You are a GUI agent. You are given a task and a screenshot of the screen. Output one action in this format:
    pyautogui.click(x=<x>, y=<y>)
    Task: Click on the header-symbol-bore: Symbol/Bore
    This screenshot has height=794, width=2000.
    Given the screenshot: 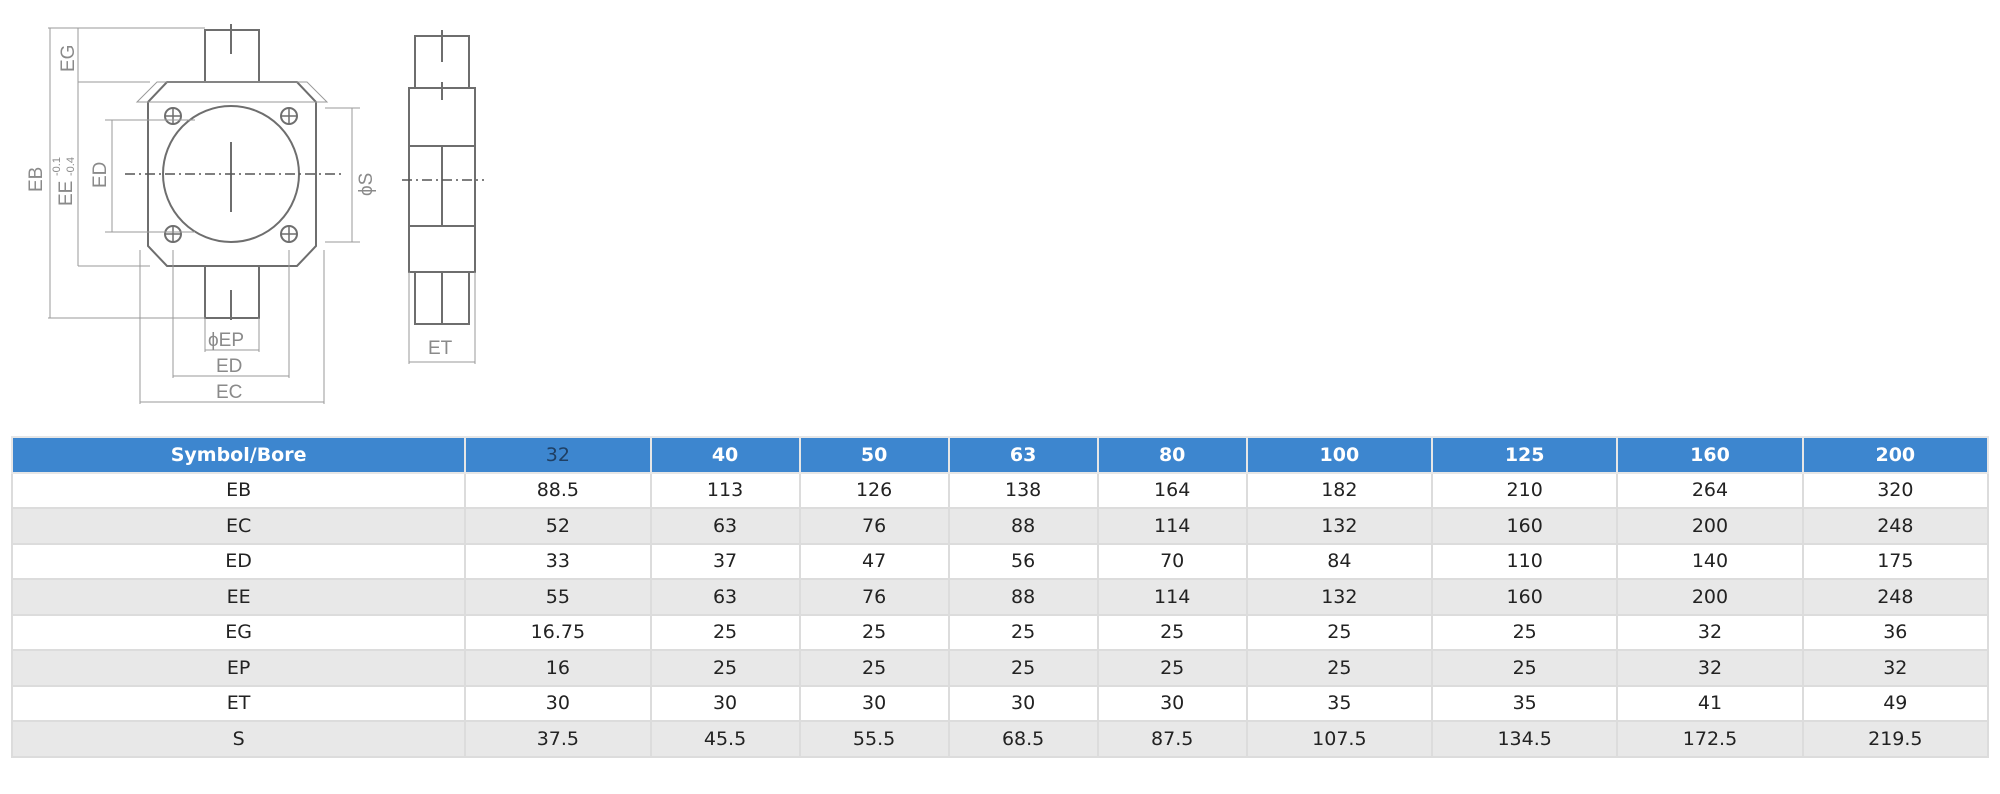 What is the action you would take?
    pyautogui.click(x=238, y=455)
    